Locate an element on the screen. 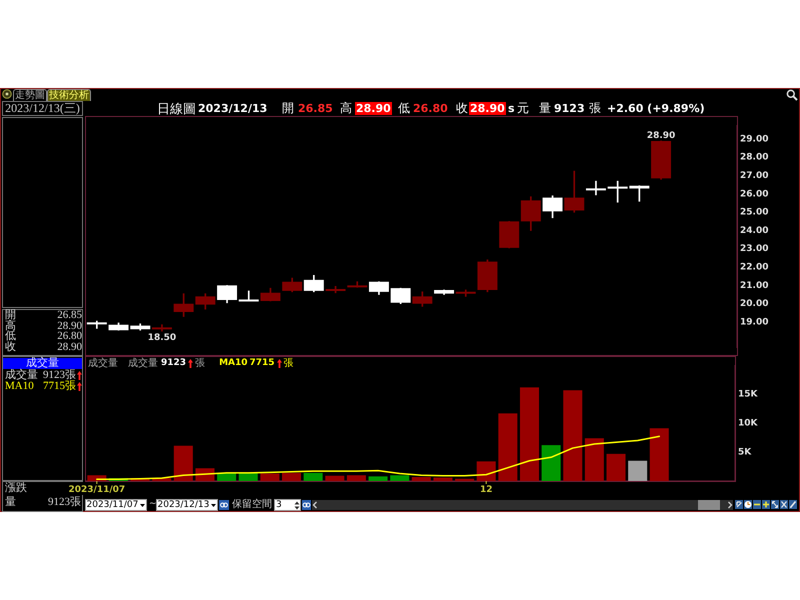 Image resolution: width=800 pixels, height=600 pixels. y-tick-label: 25.00 is located at coordinates (754, 213).